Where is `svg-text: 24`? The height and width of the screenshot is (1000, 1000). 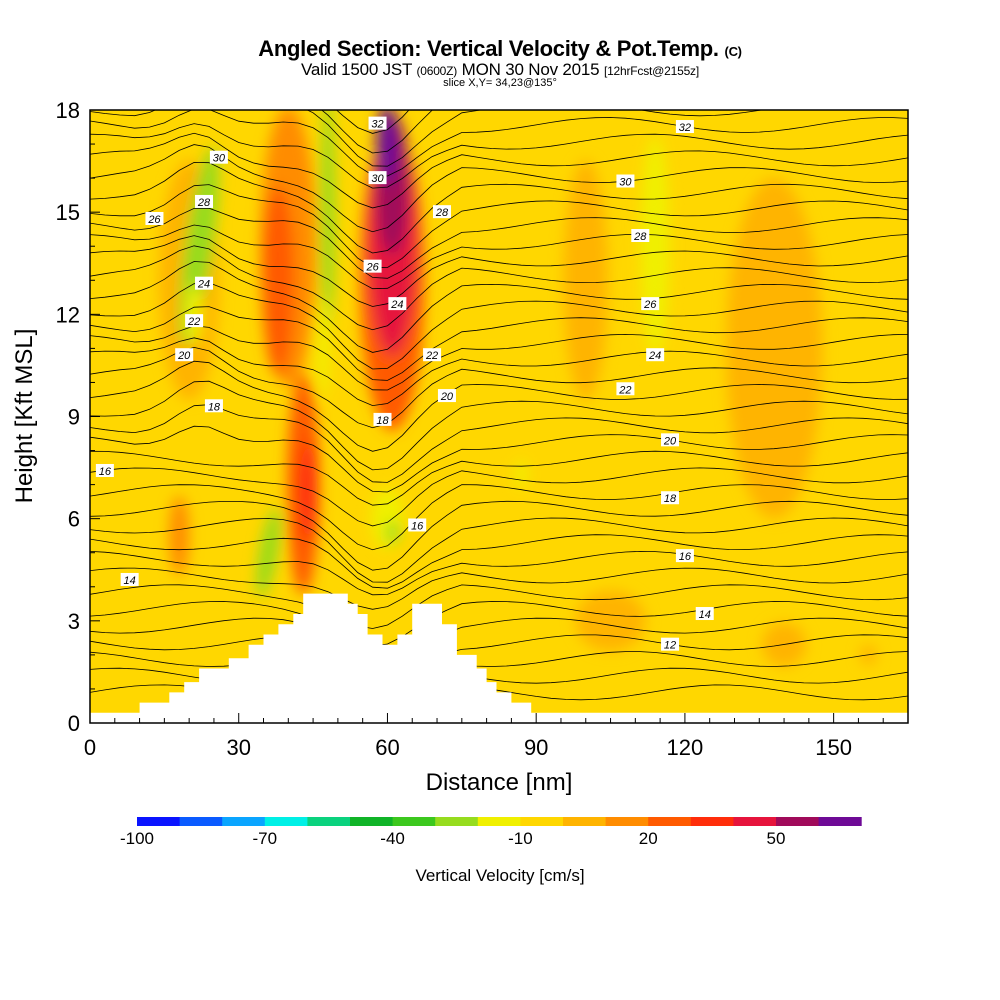 svg-text: 24 is located at coordinates (396, 305).